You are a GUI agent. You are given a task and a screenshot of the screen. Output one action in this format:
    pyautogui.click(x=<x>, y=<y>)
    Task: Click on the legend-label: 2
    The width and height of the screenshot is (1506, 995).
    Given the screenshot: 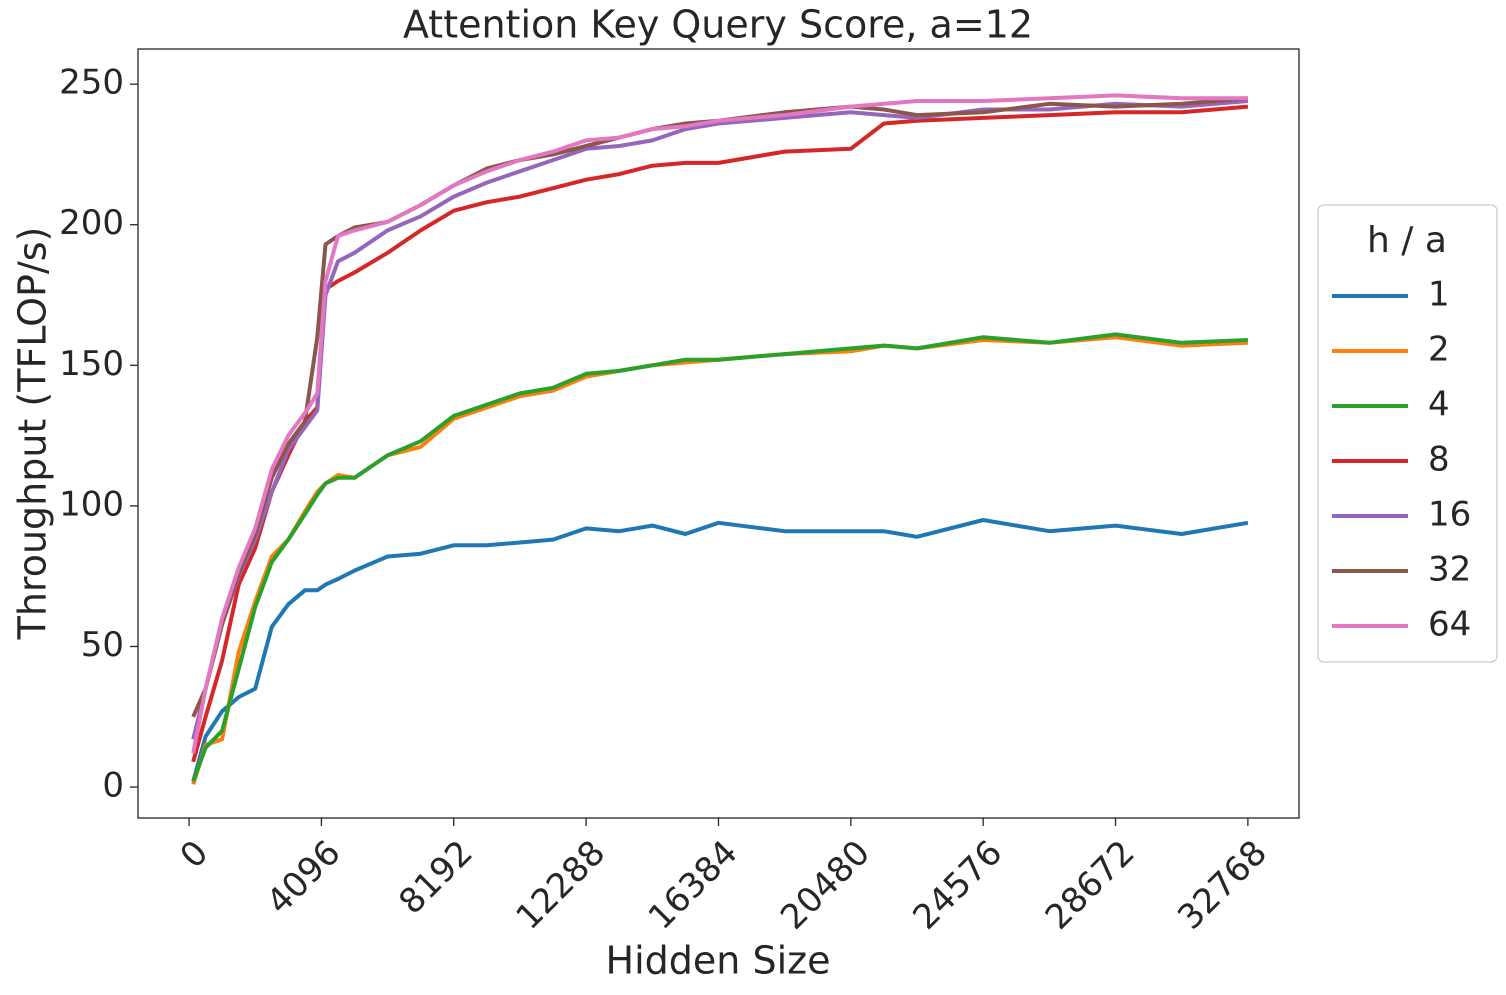 What is the action you would take?
    pyautogui.click(x=1439, y=350)
    